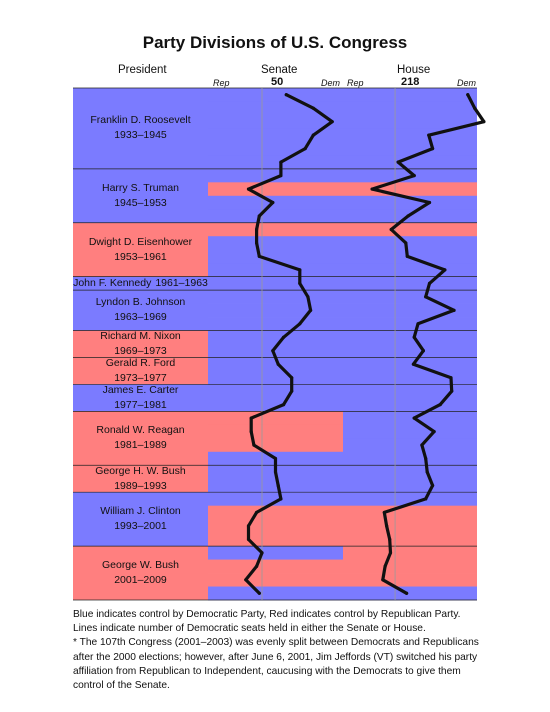 This screenshot has height=712, width=550. I want to click on senate-column-header: Senate, so click(279, 70).